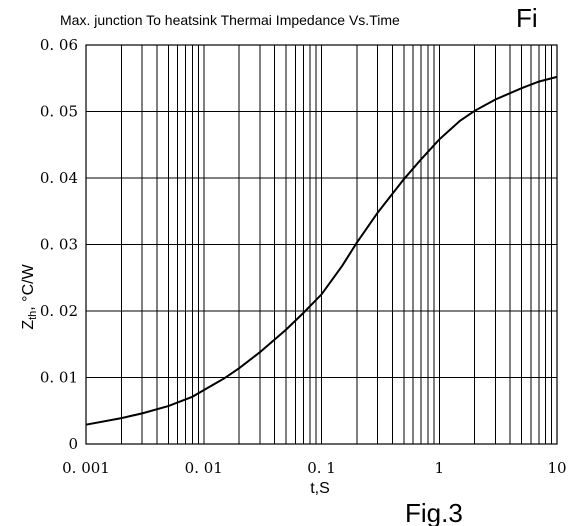 This screenshot has height=526, width=581. What do you see at coordinates (28, 325) in the screenshot?
I see `y-axis-label-main: Z` at bounding box center [28, 325].